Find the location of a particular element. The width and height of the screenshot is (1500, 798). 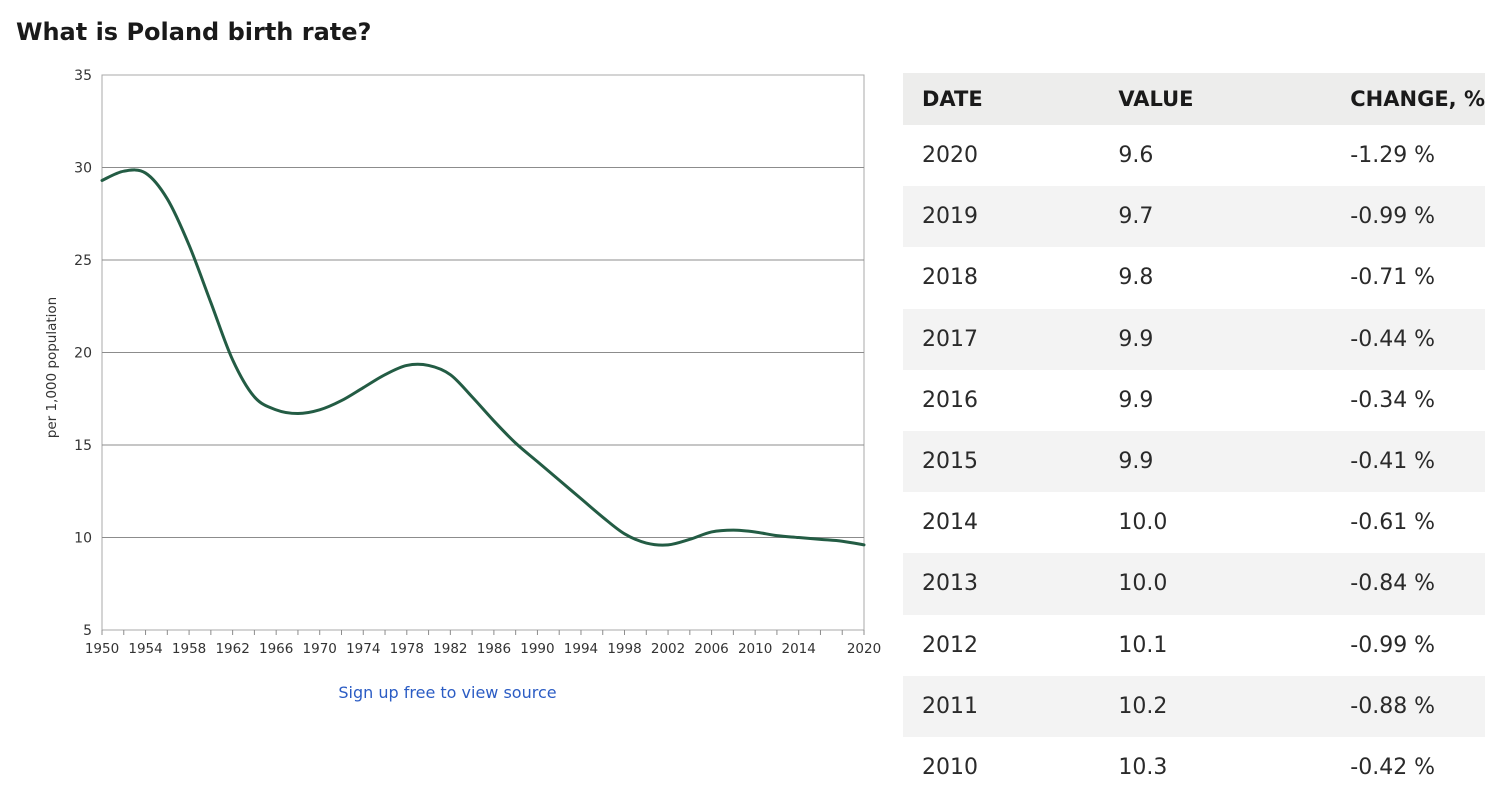

value-cell: 10.2 is located at coordinates (1215, 706).